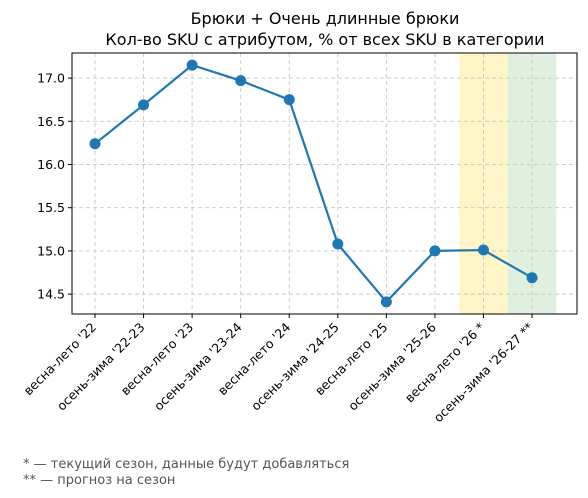 The height and width of the screenshot is (498, 588). What do you see at coordinates (51, 164) in the screenshot?
I see `y-tick-label: 16.0` at bounding box center [51, 164].